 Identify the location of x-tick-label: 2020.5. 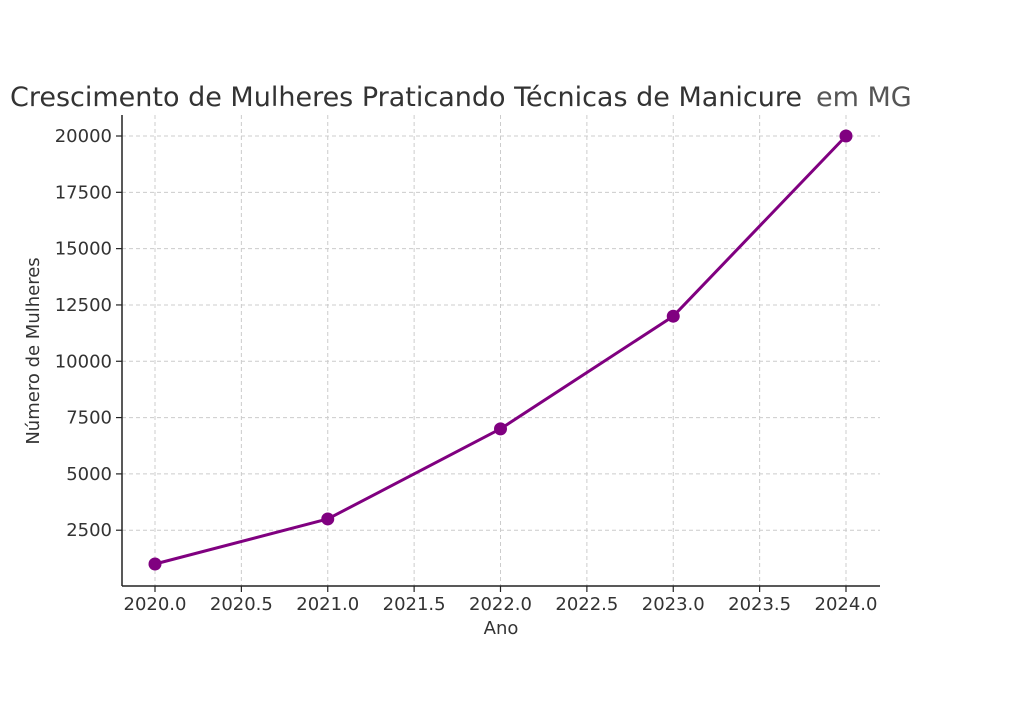
(241, 604).